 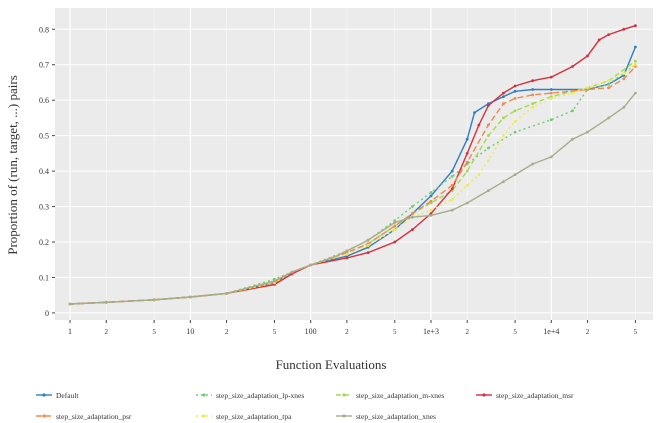 I want to click on legend-label: step_size_adaptation_lp-xnes, so click(x=260, y=395).